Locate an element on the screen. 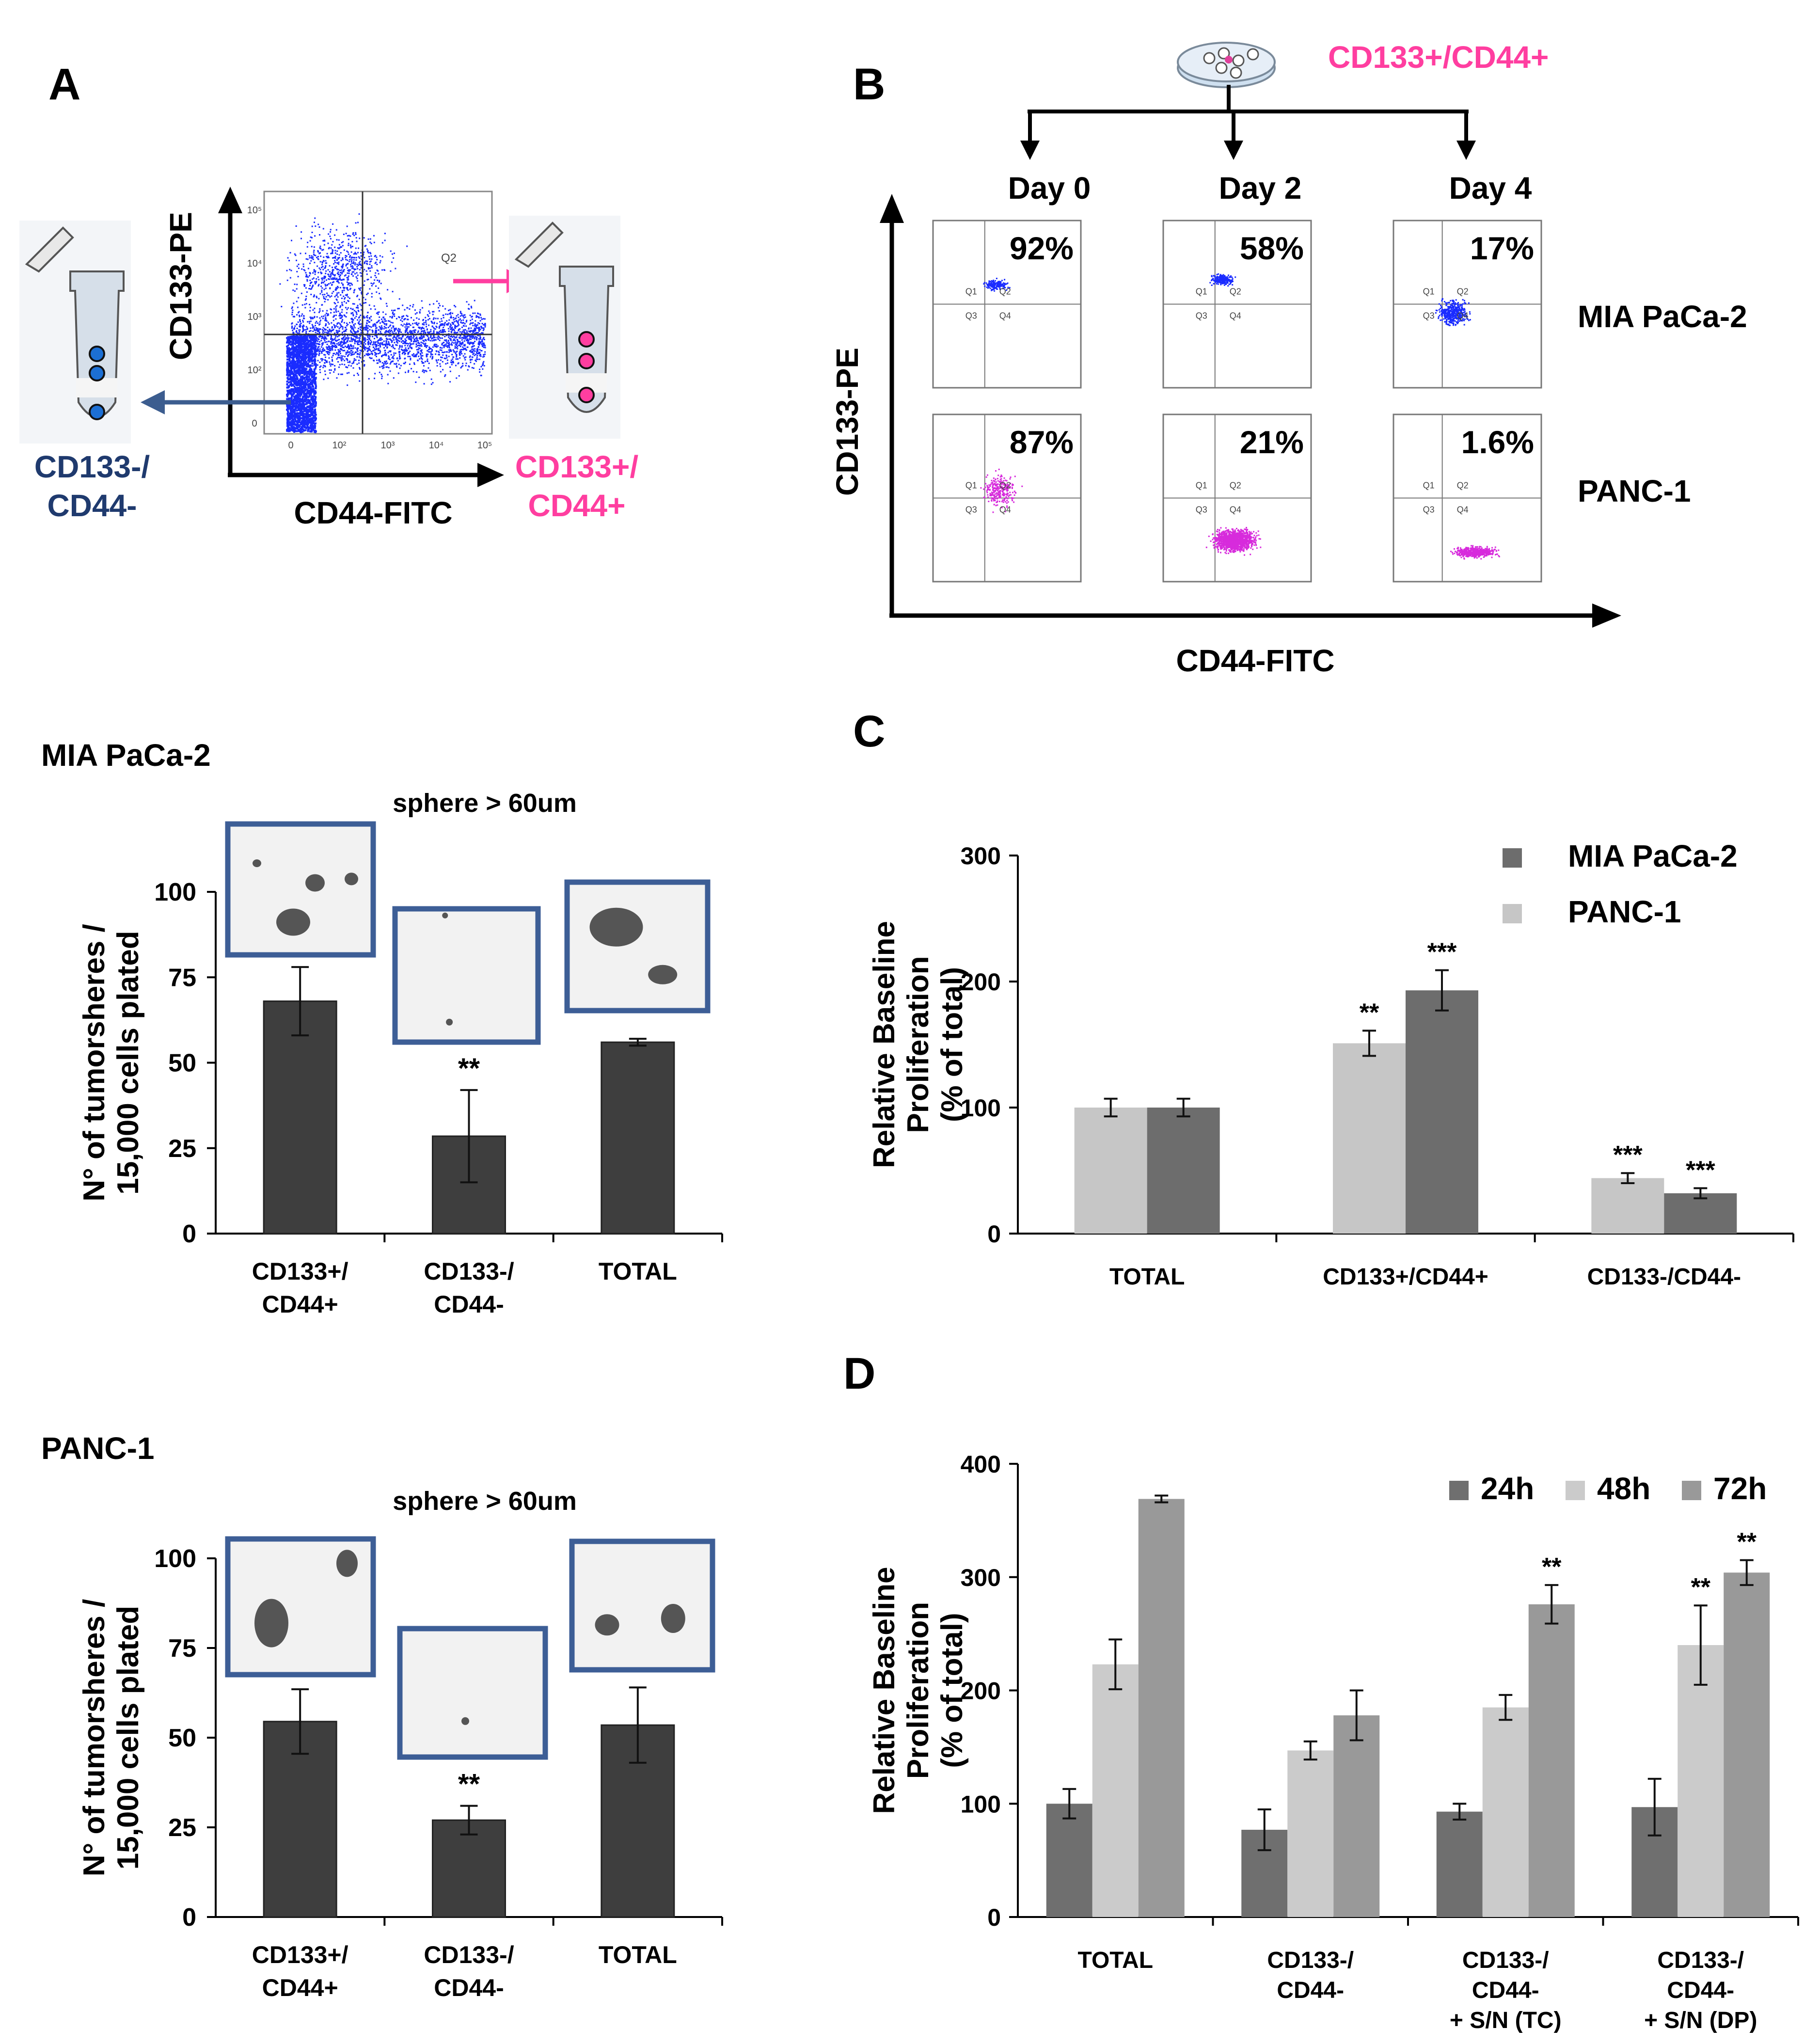 The width and height of the screenshot is (1820, 2044). panel-a-letter: A is located at coordinates (64, 84).